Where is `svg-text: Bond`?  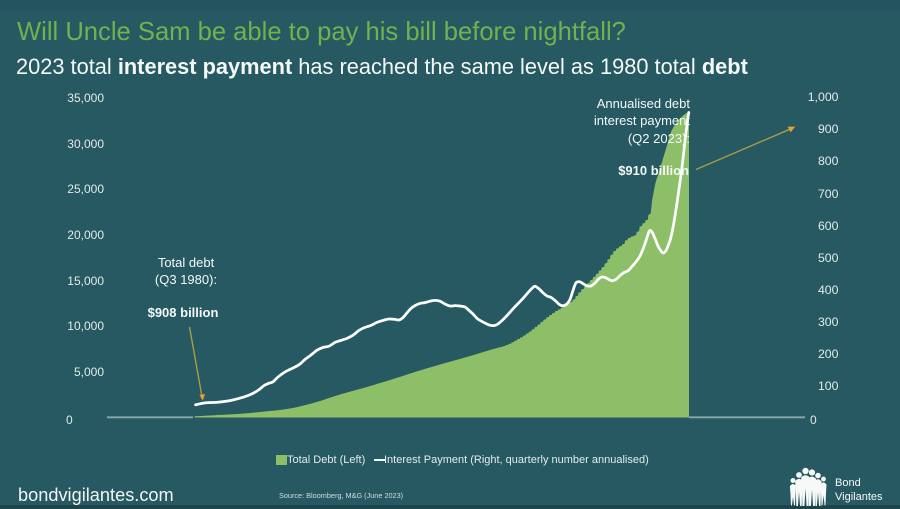 svg-text: Bond is located at coordinates (848, 483).